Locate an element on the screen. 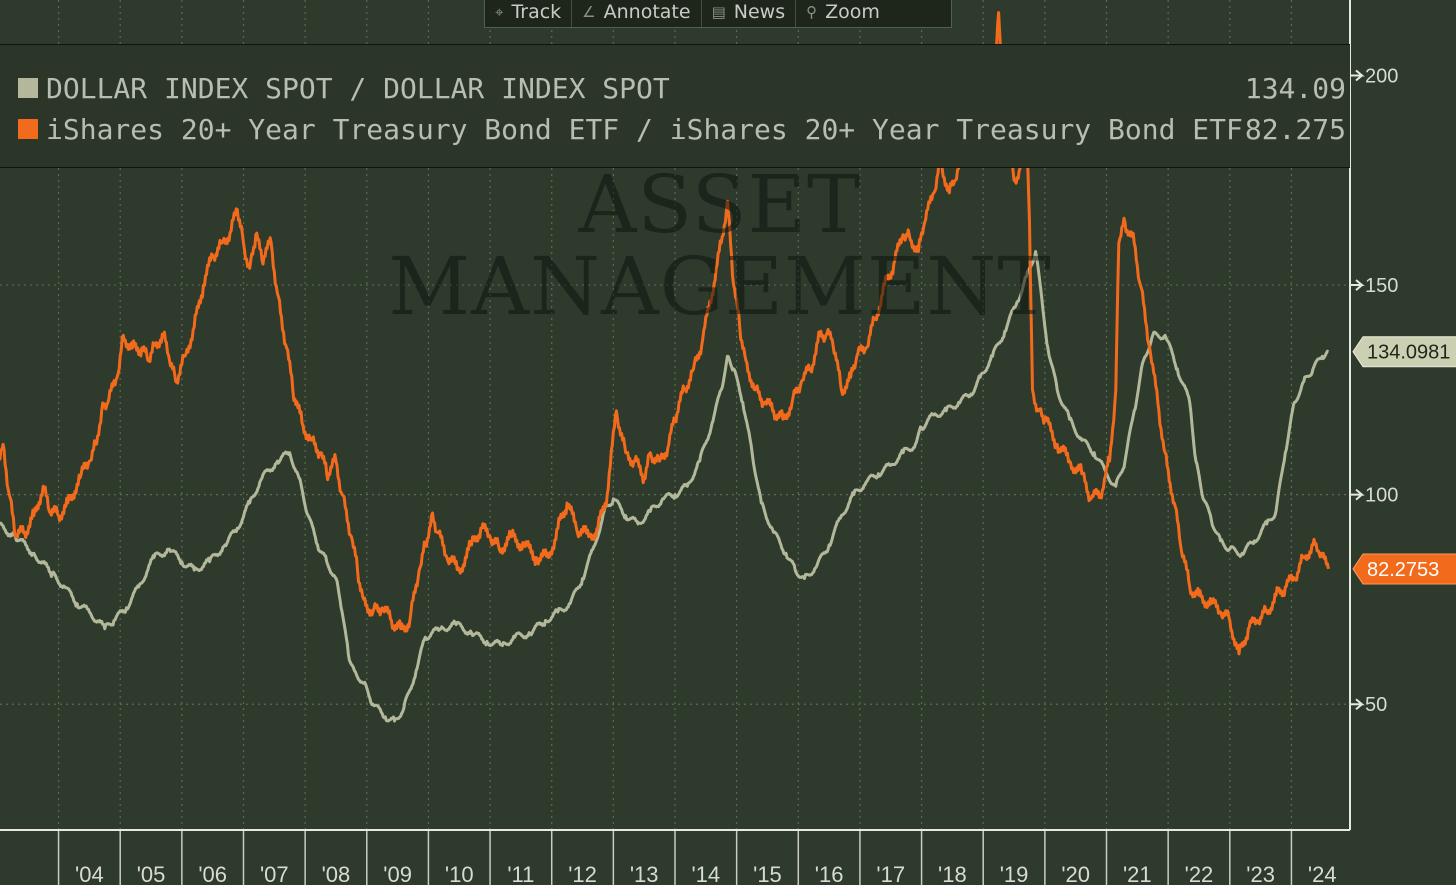 Image resolution: width=1456 pixels, height=885 pixels. news-icon: ▤ is located at coordinates (718, 12).